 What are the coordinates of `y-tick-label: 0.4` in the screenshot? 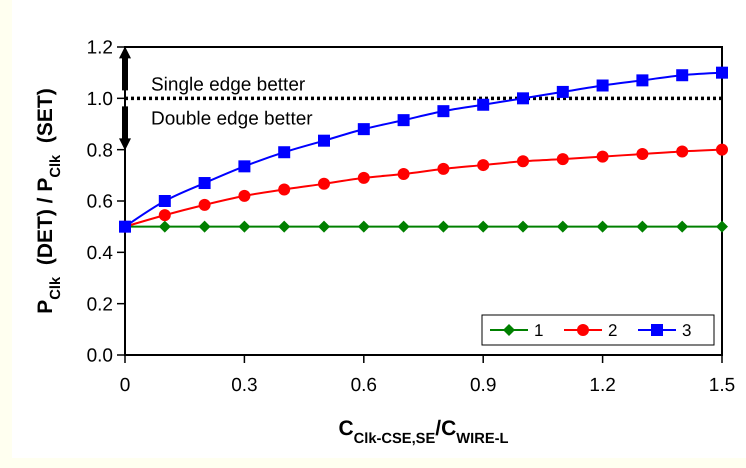 It's located at (100, 253).